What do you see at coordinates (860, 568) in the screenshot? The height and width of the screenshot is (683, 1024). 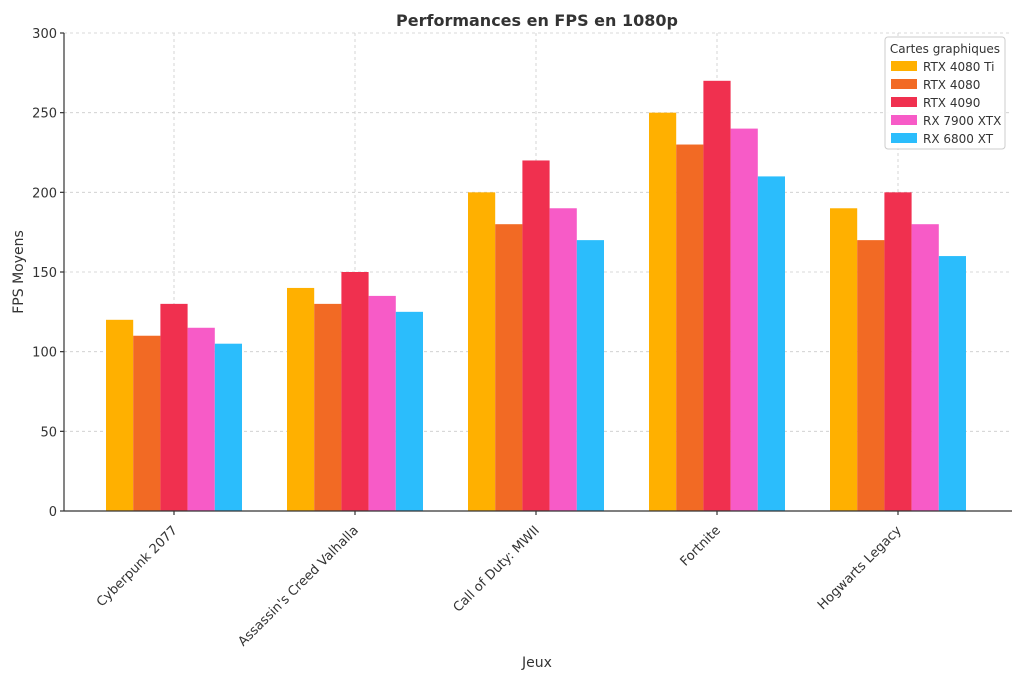 I see `x-tick-label: Hogwarts Legacy` at bounding box center [860, 568].